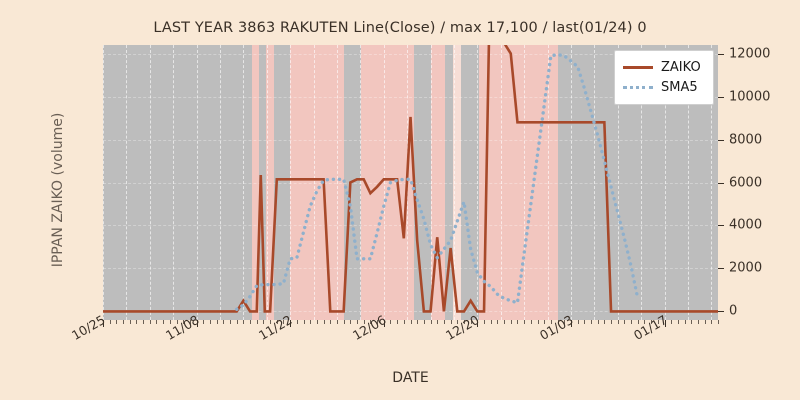 The height and width of the screenshot is (400, 800). I want to click on x-axis-label: DATE, so click(410, 378).